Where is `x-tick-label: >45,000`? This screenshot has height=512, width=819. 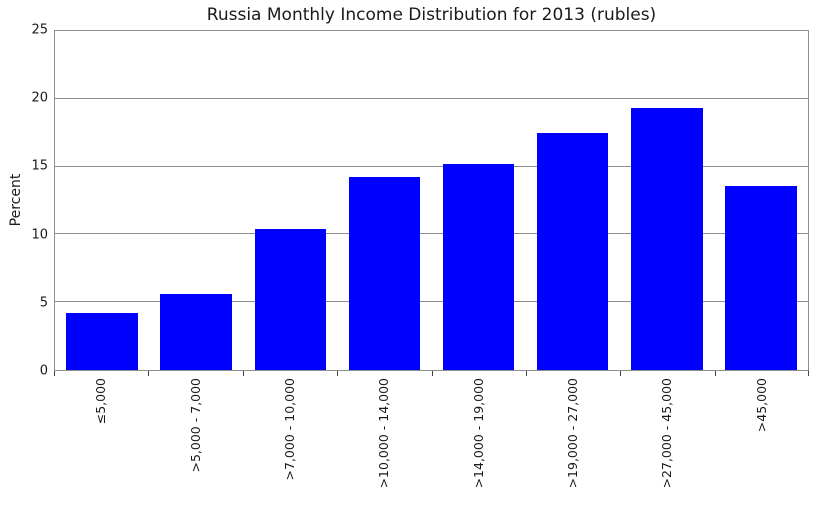 x-tick-label: >45,000 is located at coordinates (762, 405).